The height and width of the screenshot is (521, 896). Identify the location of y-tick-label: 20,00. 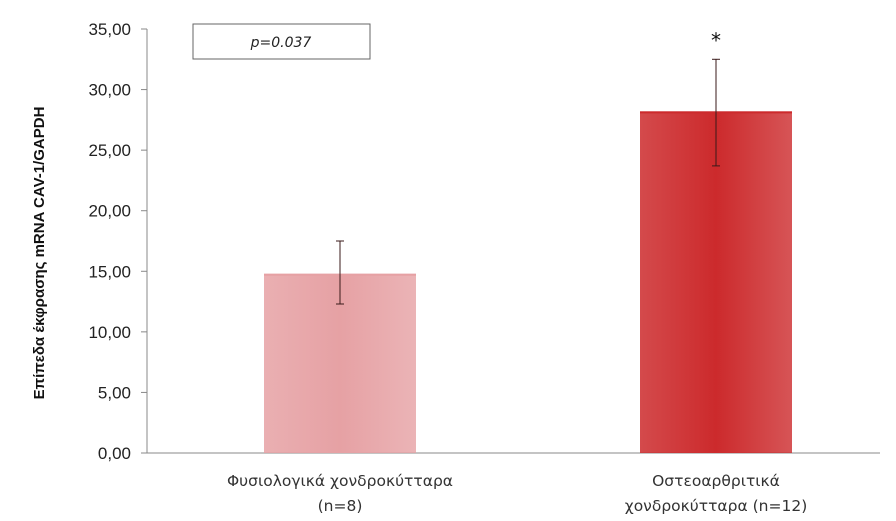
(109, 211).